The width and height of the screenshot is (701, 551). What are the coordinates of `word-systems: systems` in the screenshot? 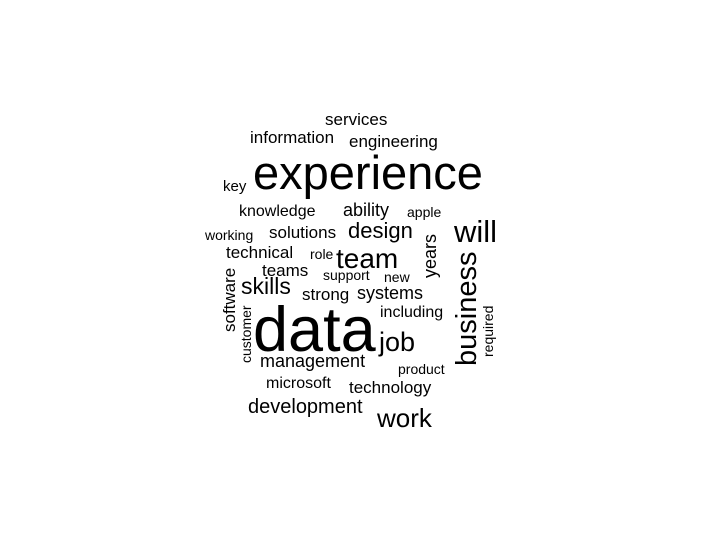 It's located at (390, 293).